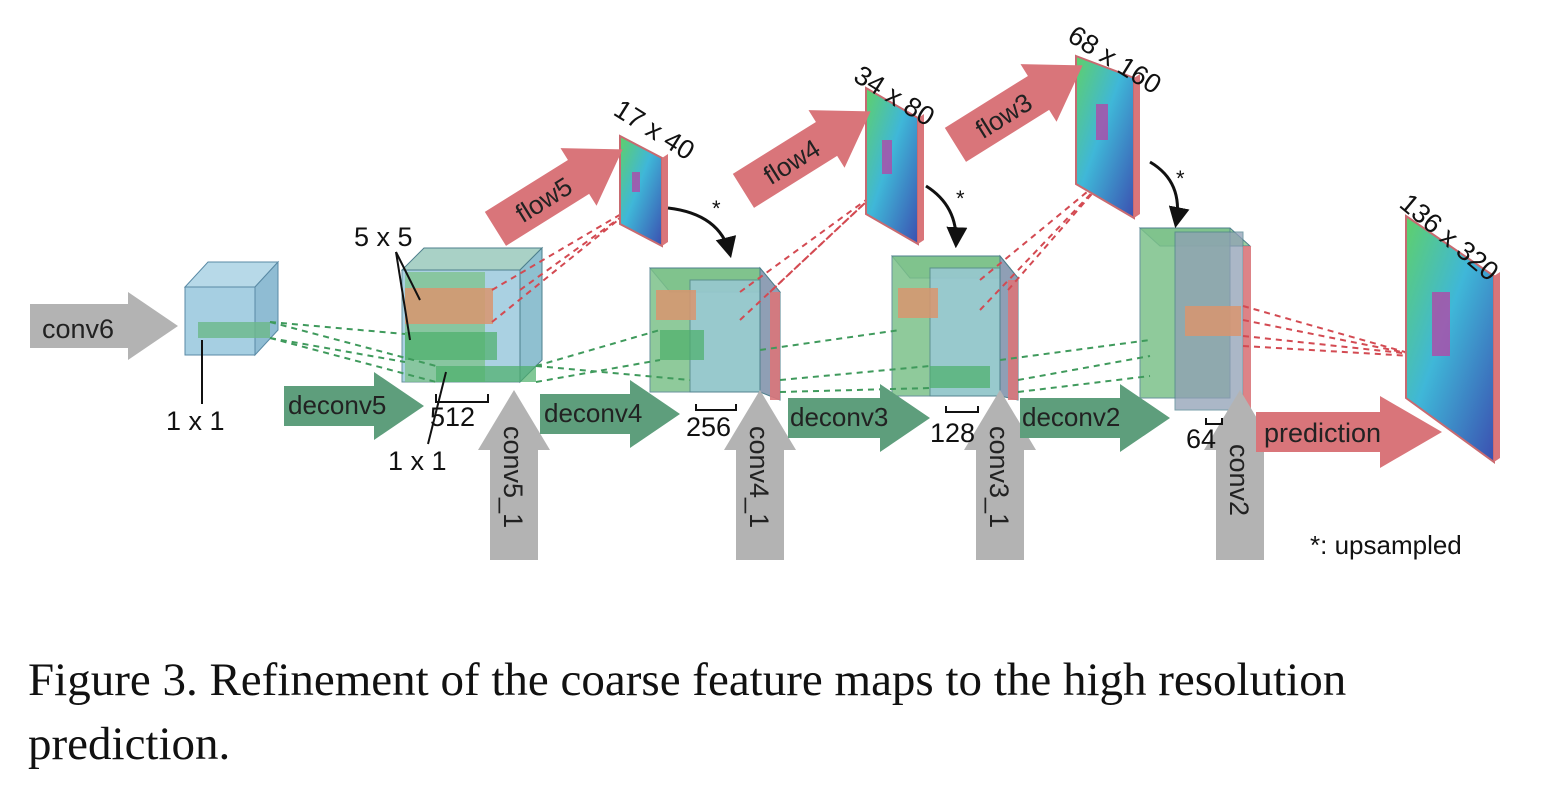 This screenshot has width=1558, height=810. I want to click on legend-upsampled: *: upsampled, so click(1386, 545).